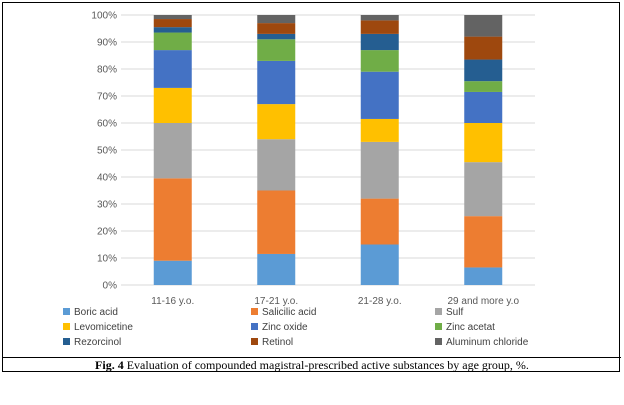  I want to click on legend-label: Zinc acetat, so click(470, 327).